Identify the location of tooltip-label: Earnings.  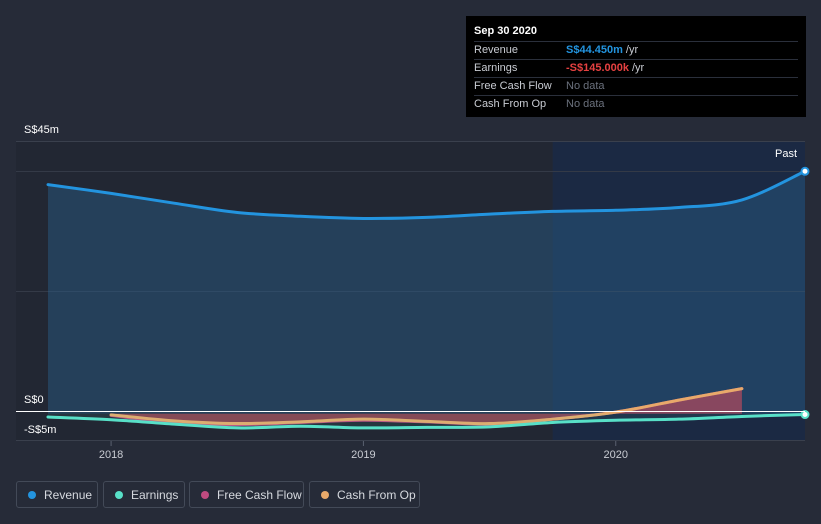
(496, 68).